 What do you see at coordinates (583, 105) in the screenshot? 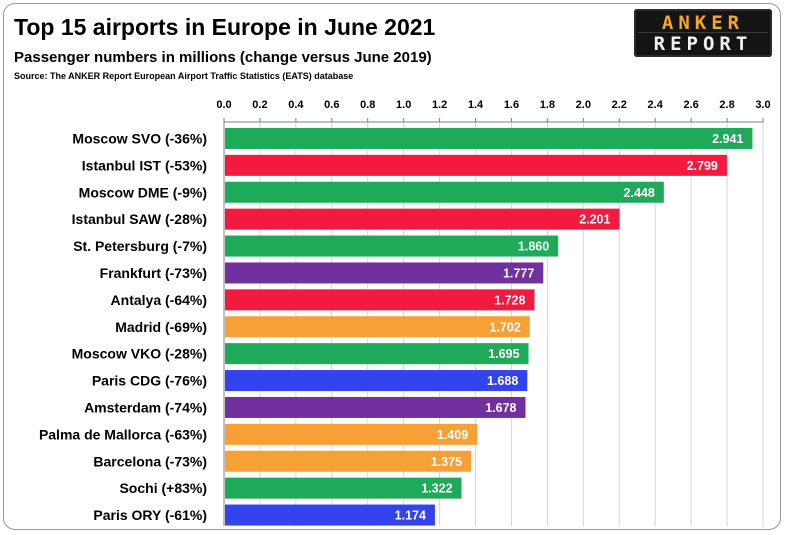
I see `x-tick-label: 2.0` at bounding box center [583, 105].